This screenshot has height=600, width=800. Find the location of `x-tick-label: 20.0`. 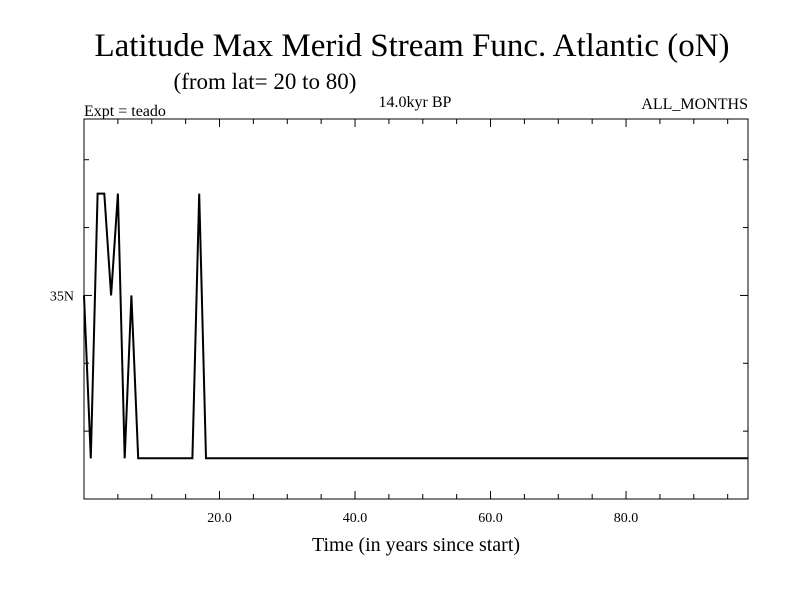

x-tick-label: 20.0 is located at coordinates (219, 518).